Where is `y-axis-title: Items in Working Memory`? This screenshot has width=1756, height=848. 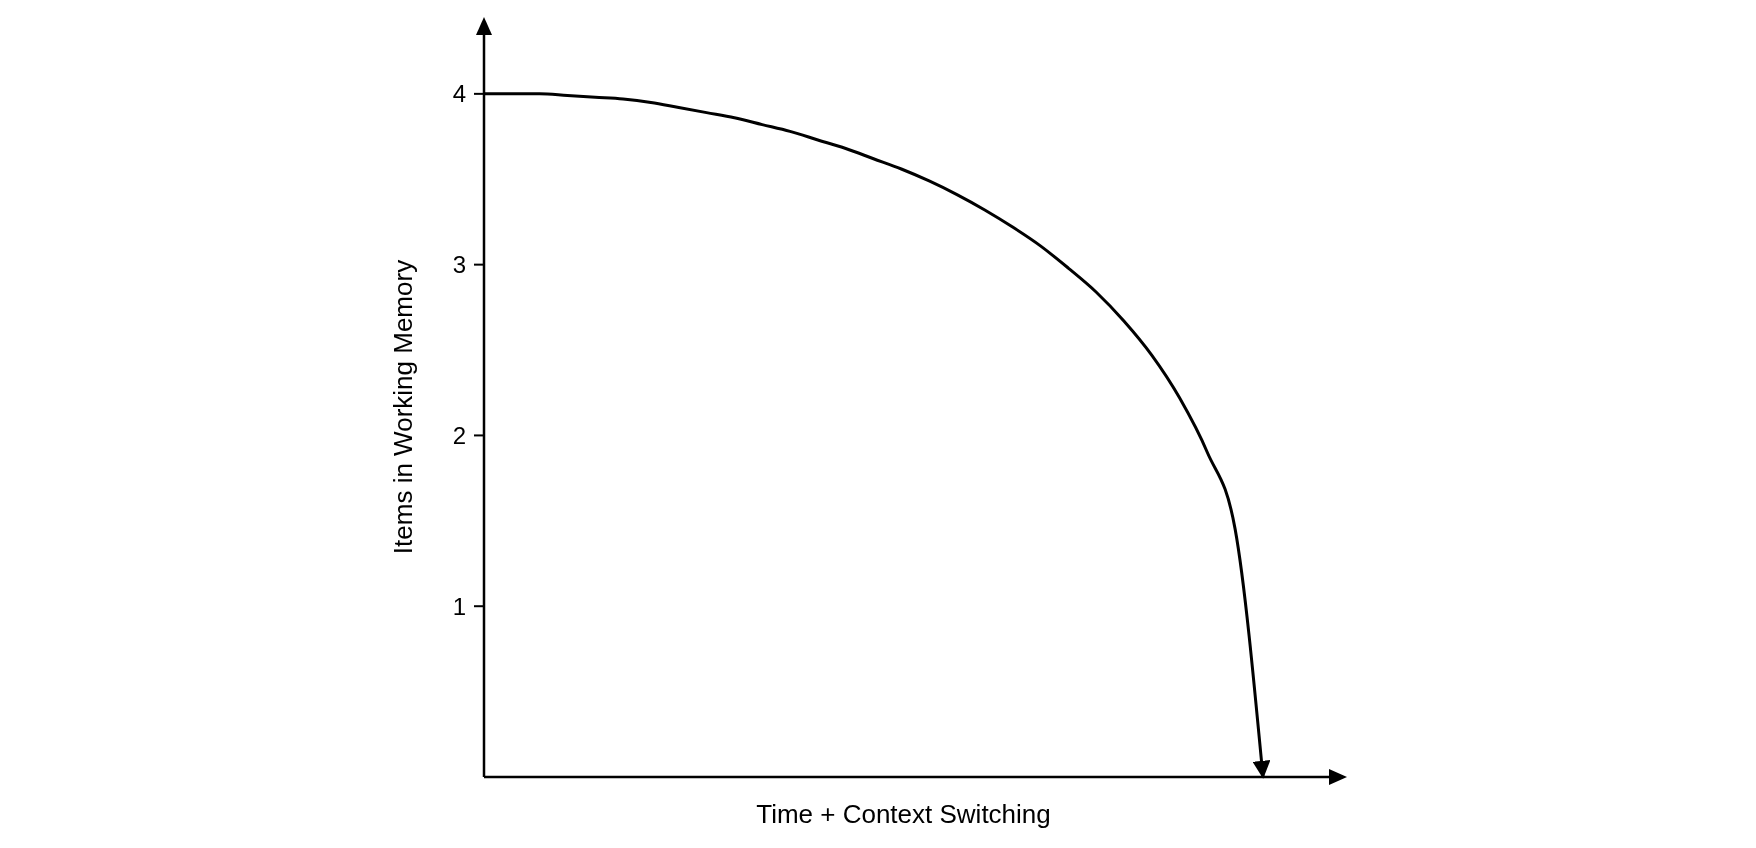
y-axis-title: Items in Working Memory is located at coordinates (403, 407).